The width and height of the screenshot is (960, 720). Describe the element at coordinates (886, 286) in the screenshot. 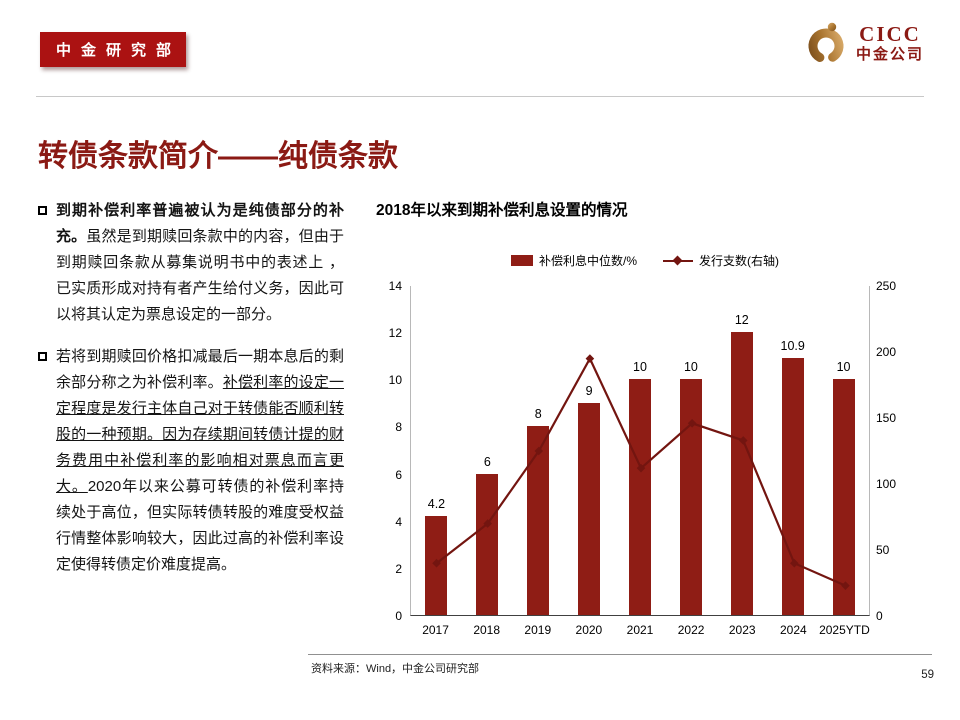

I see `right-axis-tick: 250` at that location.